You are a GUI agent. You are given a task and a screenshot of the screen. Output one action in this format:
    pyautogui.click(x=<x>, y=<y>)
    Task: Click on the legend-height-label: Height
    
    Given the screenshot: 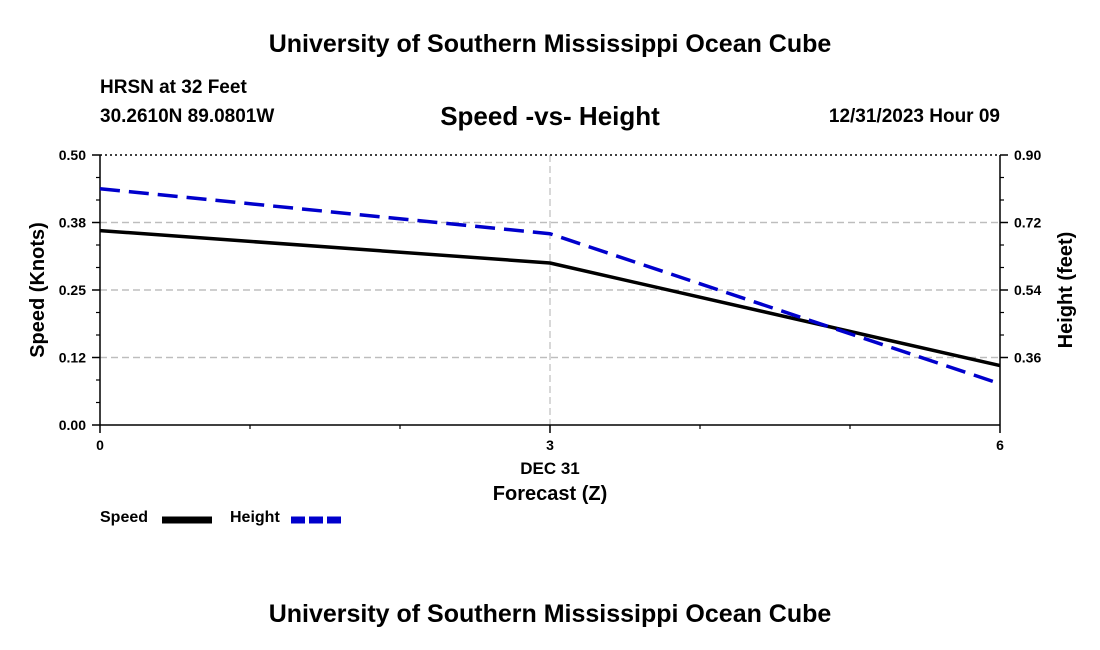 What is the action you would take?
    pyautogui.click(x=255, y=517)
    